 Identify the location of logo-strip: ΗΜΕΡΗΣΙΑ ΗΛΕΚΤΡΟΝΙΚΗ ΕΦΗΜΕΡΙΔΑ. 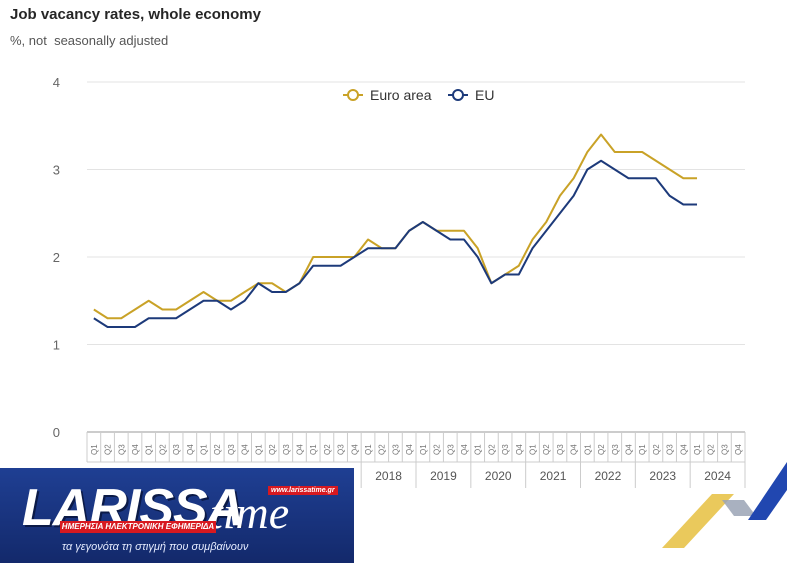
(138, 527).